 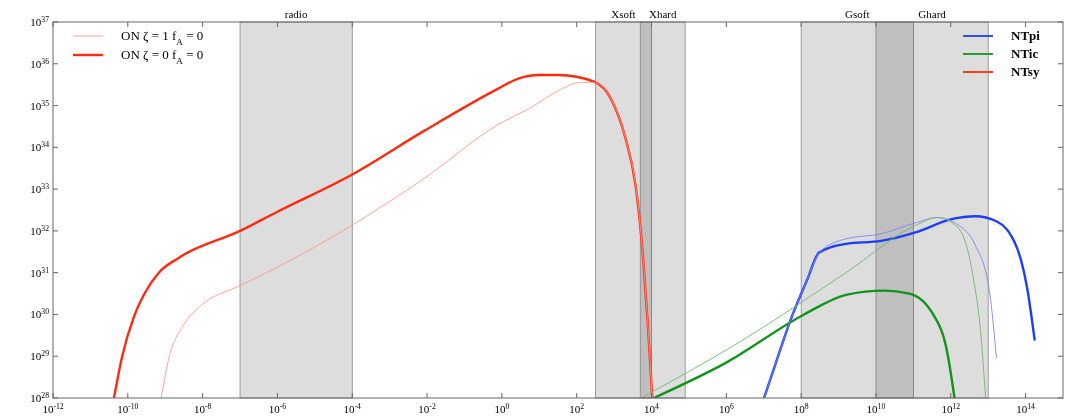 I want to click on band-label: radio, so click(x=296, y=14).